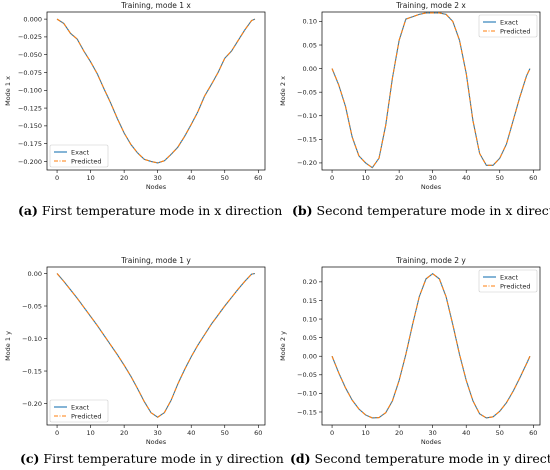 This screenshot has height=470, width=550. I want to click on y-tick-label: −0.075, so click(30, 73).